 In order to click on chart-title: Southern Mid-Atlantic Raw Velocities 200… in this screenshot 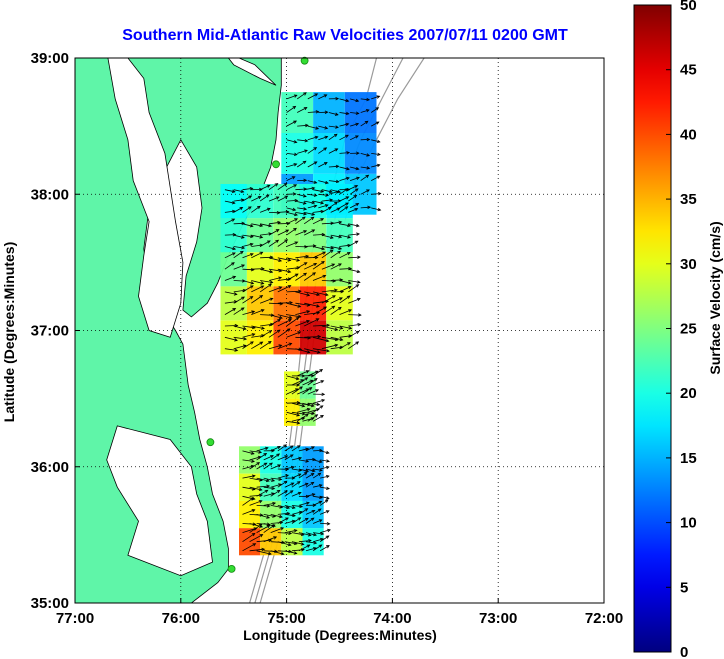, I will do `click(345, 35)`.